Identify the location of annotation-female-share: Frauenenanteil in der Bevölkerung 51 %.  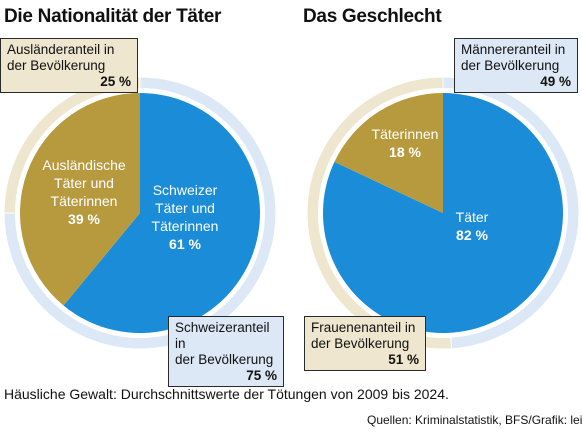
(365, 343).